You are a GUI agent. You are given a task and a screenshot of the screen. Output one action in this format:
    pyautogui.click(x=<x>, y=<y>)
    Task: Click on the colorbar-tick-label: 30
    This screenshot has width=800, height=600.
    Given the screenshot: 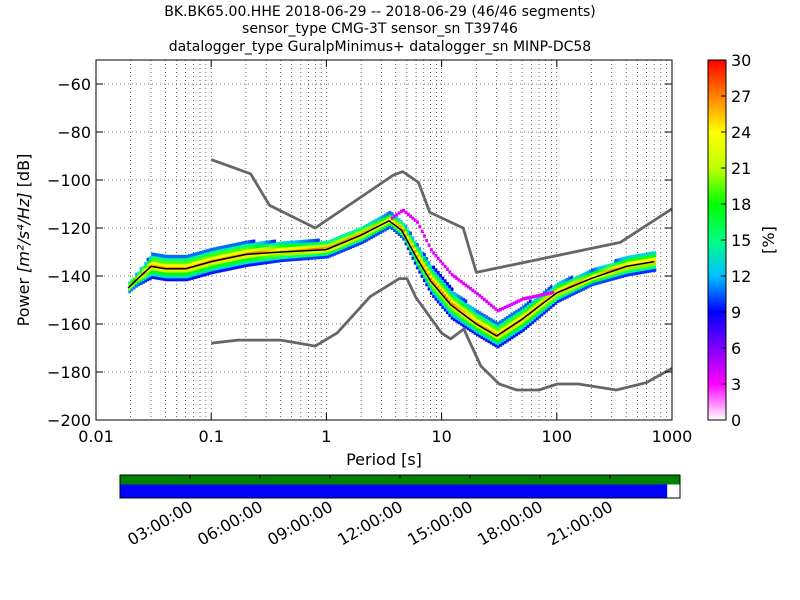 What is the action you would take?
    pyautogui.click(x=741, y=60)
    